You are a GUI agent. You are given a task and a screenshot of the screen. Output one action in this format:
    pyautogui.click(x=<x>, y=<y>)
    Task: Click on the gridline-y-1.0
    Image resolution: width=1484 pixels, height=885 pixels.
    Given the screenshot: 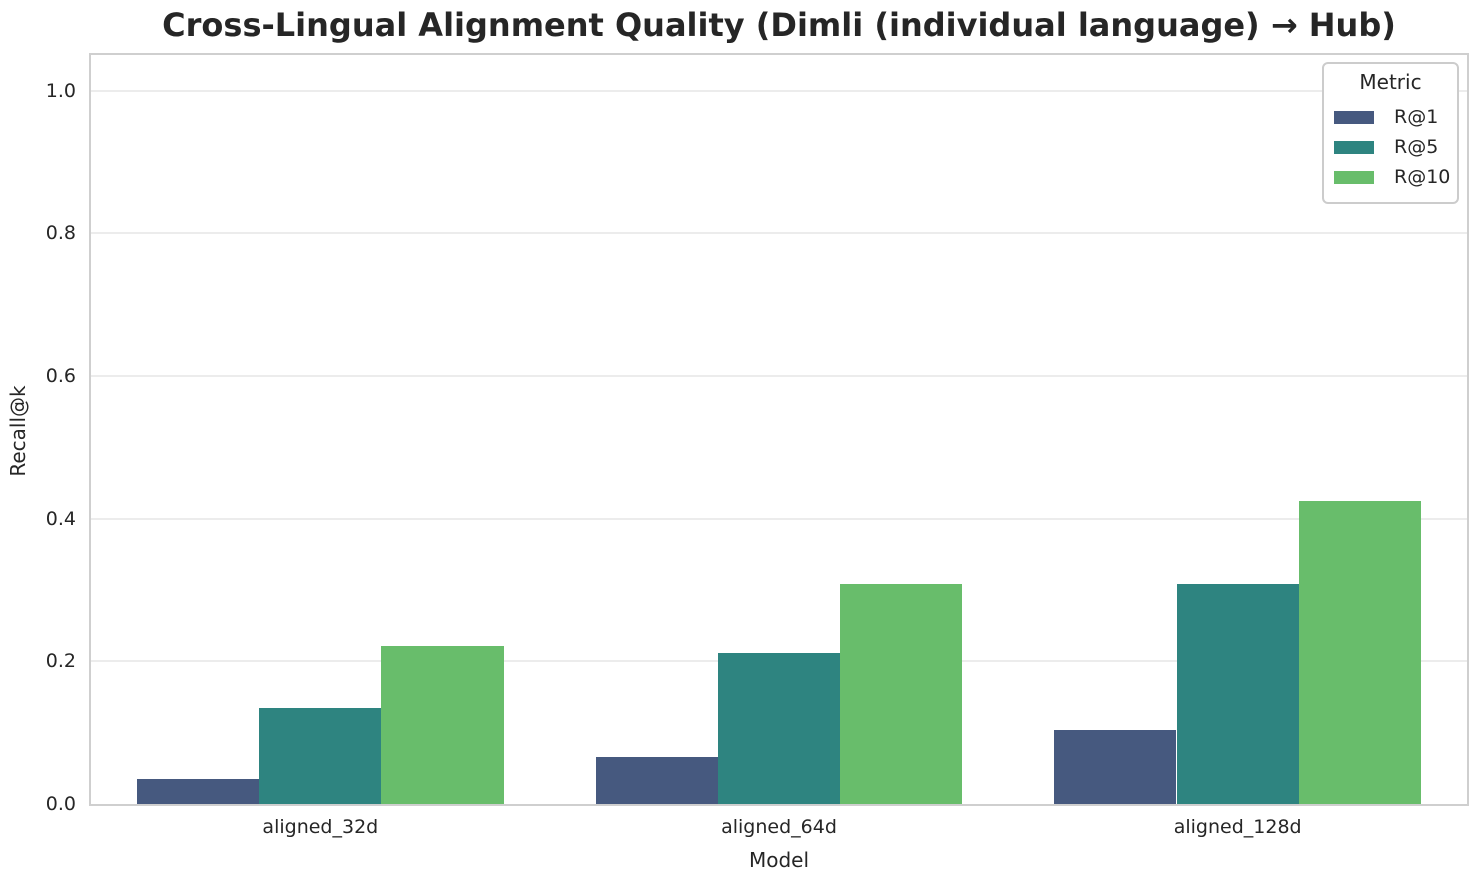 What is the action you would take?
    pyautogui.click(x=779, y=90)
    